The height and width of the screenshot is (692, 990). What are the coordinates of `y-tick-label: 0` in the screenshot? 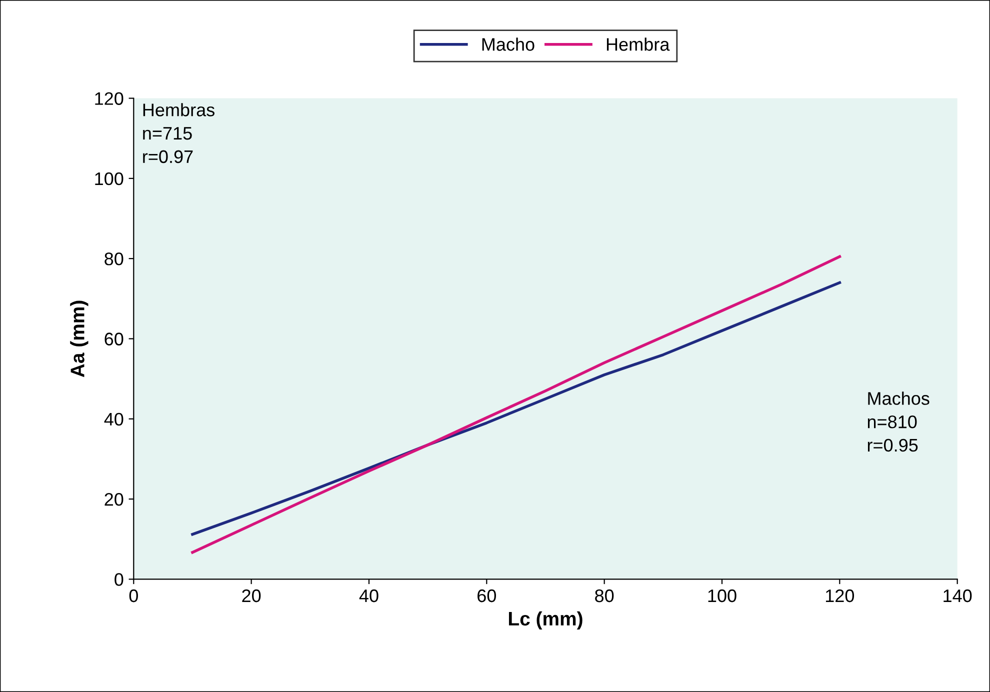 It's located at (119, 579).